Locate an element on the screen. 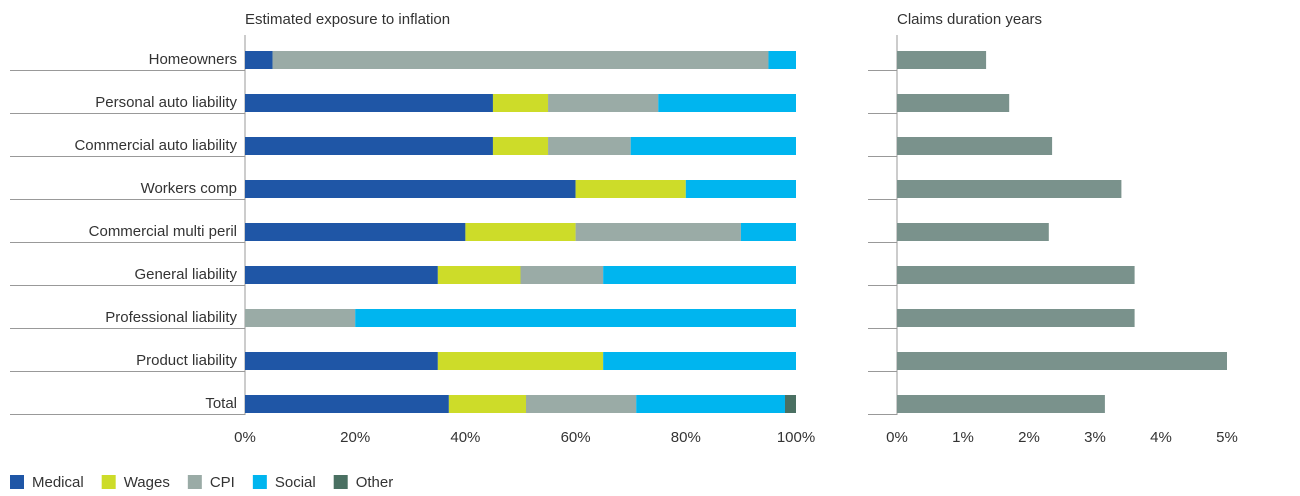  x-tick-label: 20% is located at coordinates (355, 437).